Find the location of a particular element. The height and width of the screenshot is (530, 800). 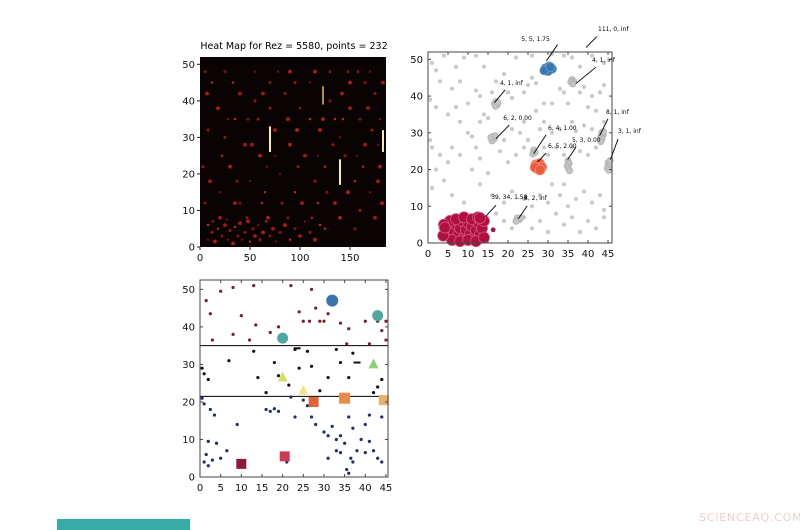

cluster-annotation: 5, 3, 0.00 is located at coordinates (586, 140).